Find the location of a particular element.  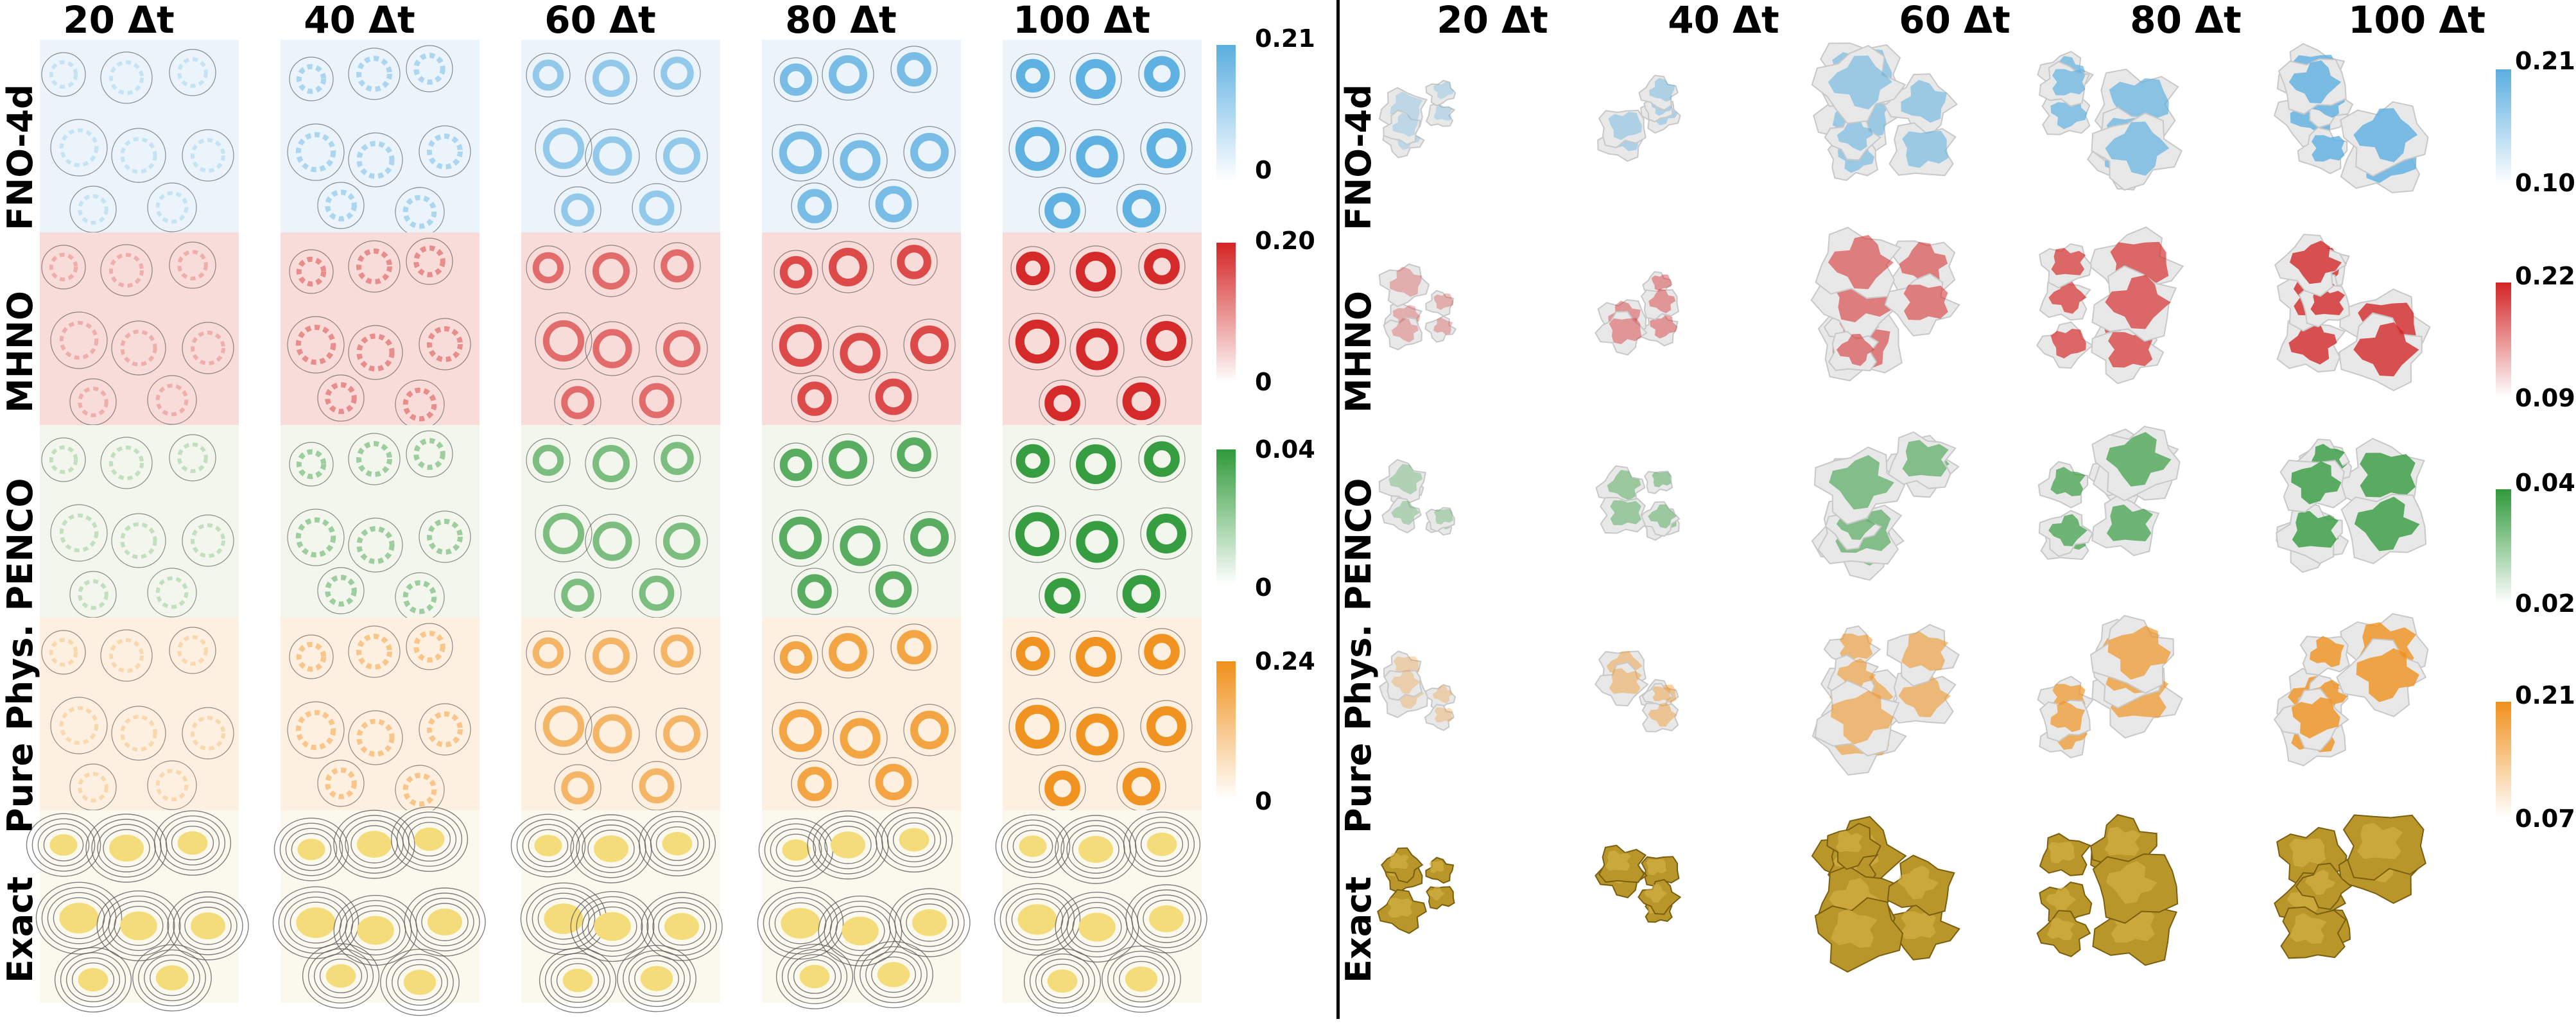

col-title-3d-20: 20 Δt is located at coordinates (1492, 21).